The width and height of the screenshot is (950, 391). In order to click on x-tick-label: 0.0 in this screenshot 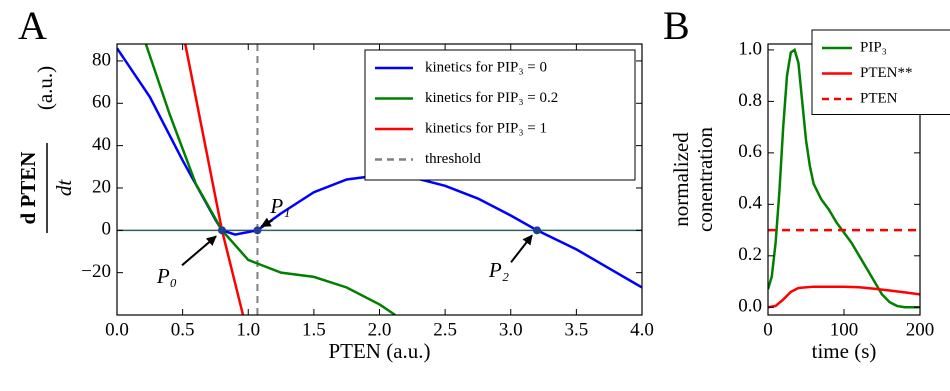, I will do `click(117, 329)`.